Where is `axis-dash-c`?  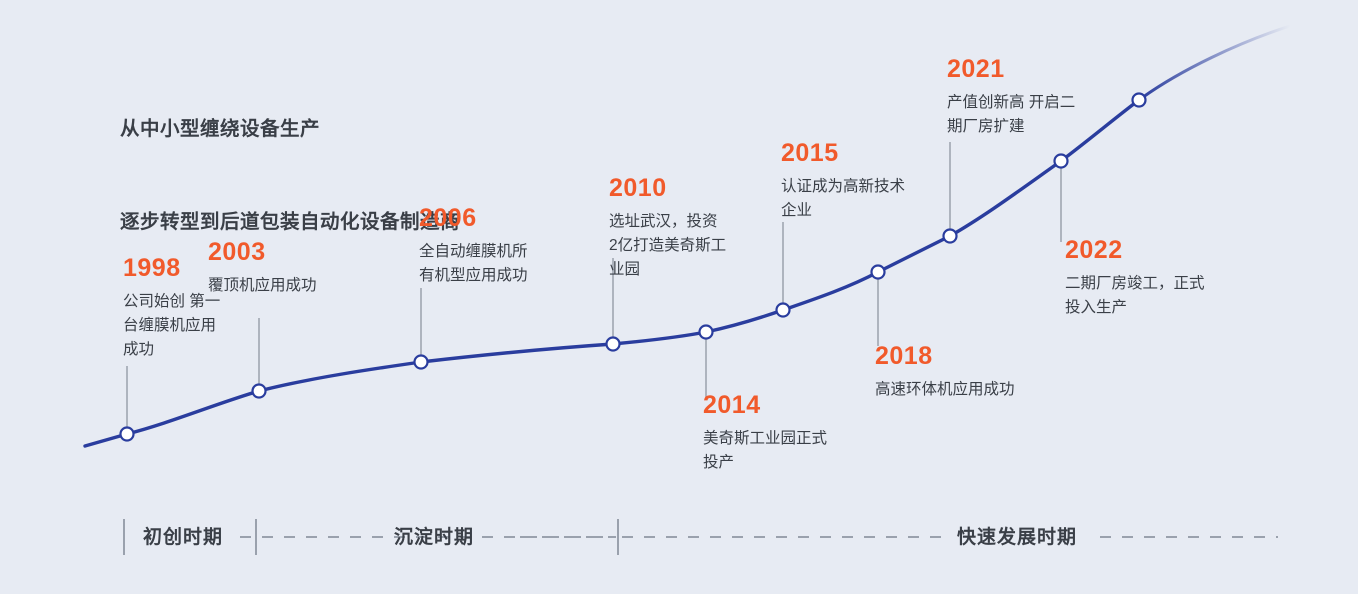
axis-dash-c is located at coordinates (568, 537).